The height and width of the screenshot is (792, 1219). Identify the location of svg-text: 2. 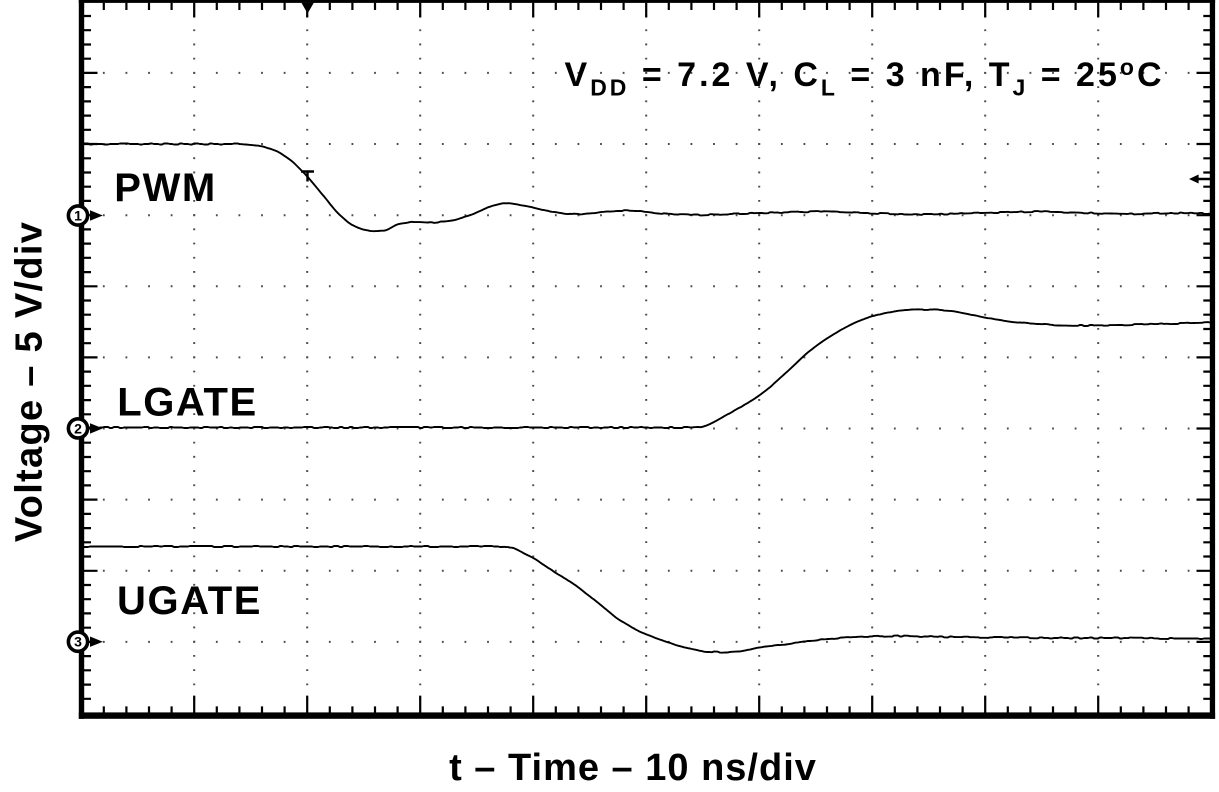
(78, 428).